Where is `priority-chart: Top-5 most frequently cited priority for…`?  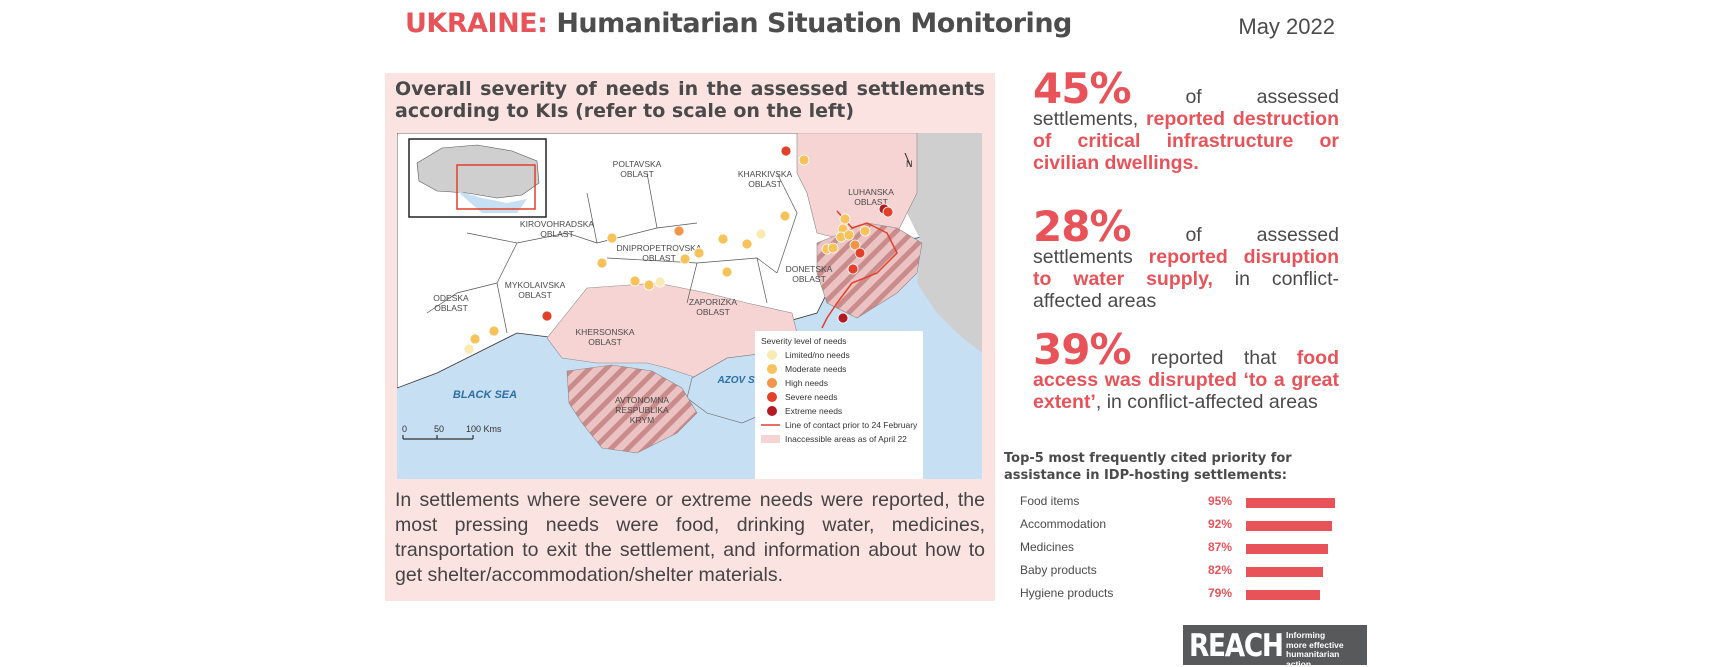
priority-chart: Top-5 most frequently cited priority for… is located at coordinates (1179, 525).